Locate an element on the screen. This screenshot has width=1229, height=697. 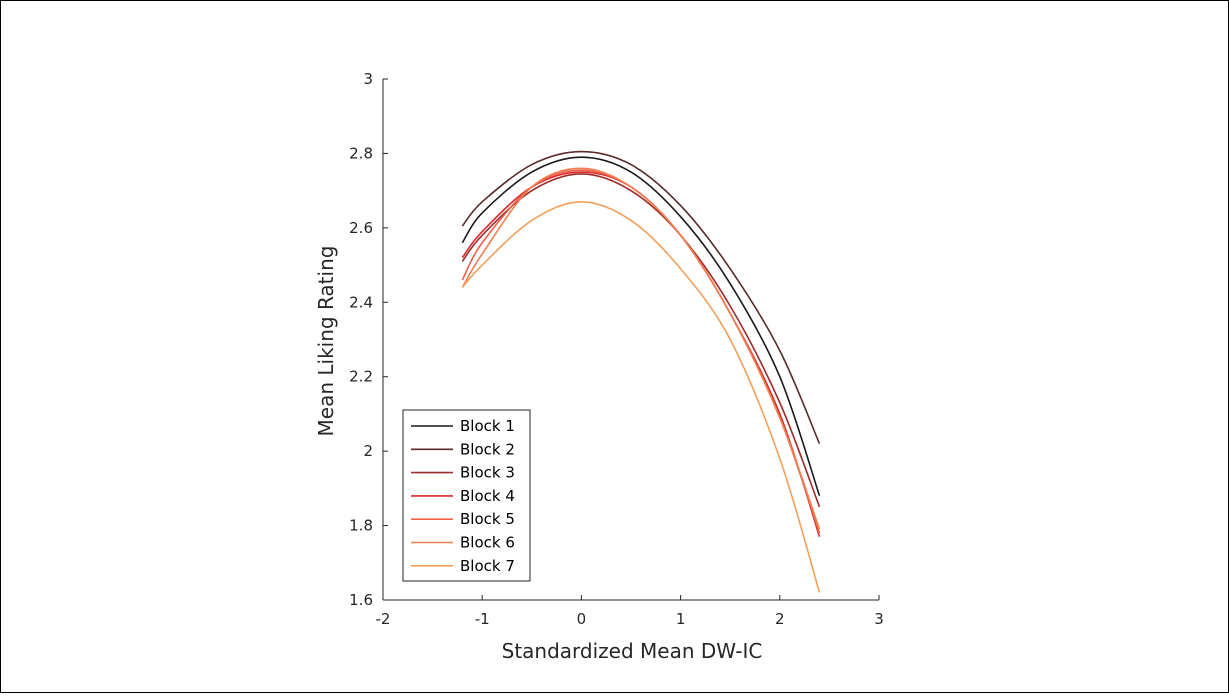
y-tick-label: 2.8 is located at coordinates (361, 153).